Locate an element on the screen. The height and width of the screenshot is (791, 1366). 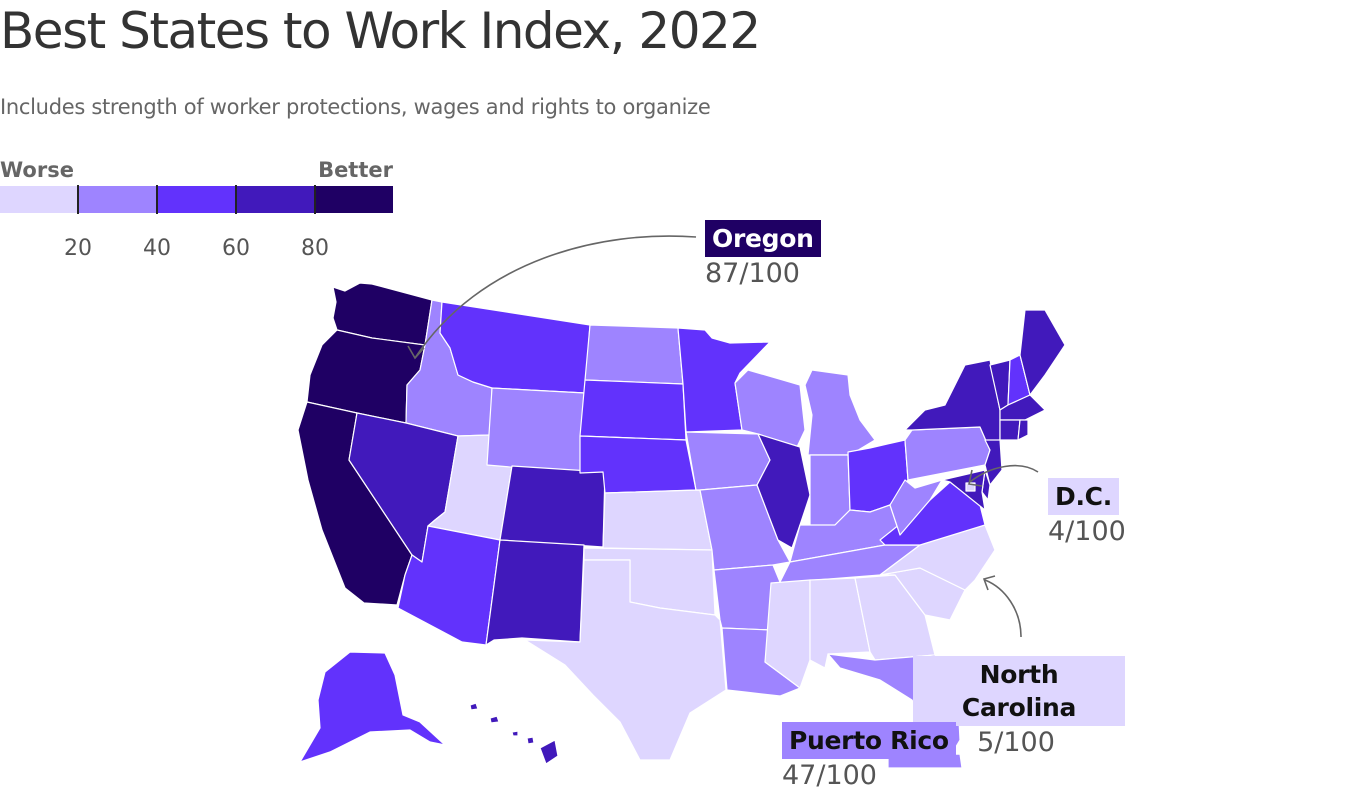
oregon-callout-arrow is located at coordinates (555, 297).